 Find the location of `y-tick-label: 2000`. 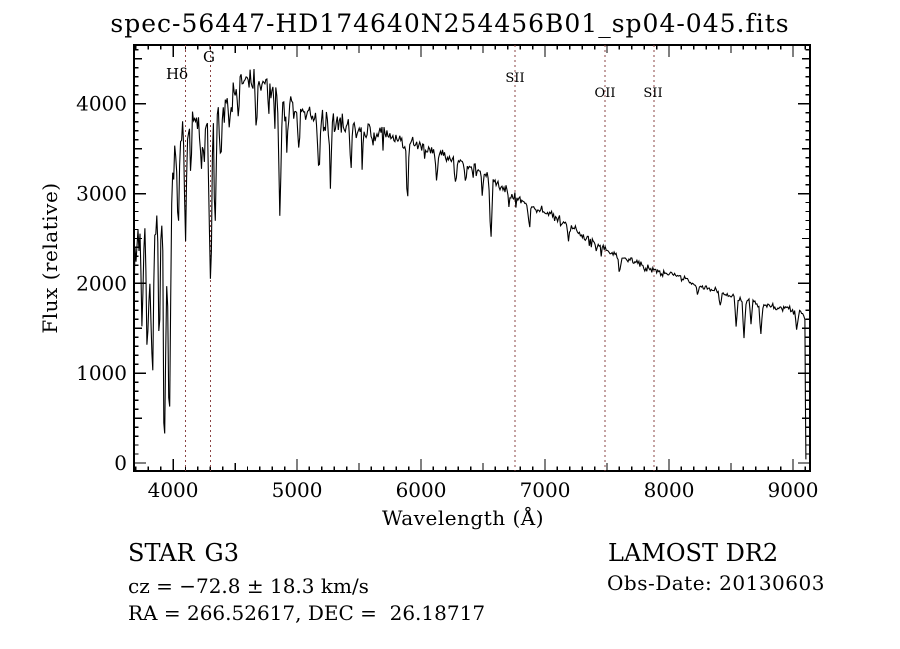

y-tick-label: 2000 is located at coordinates (101, 283).